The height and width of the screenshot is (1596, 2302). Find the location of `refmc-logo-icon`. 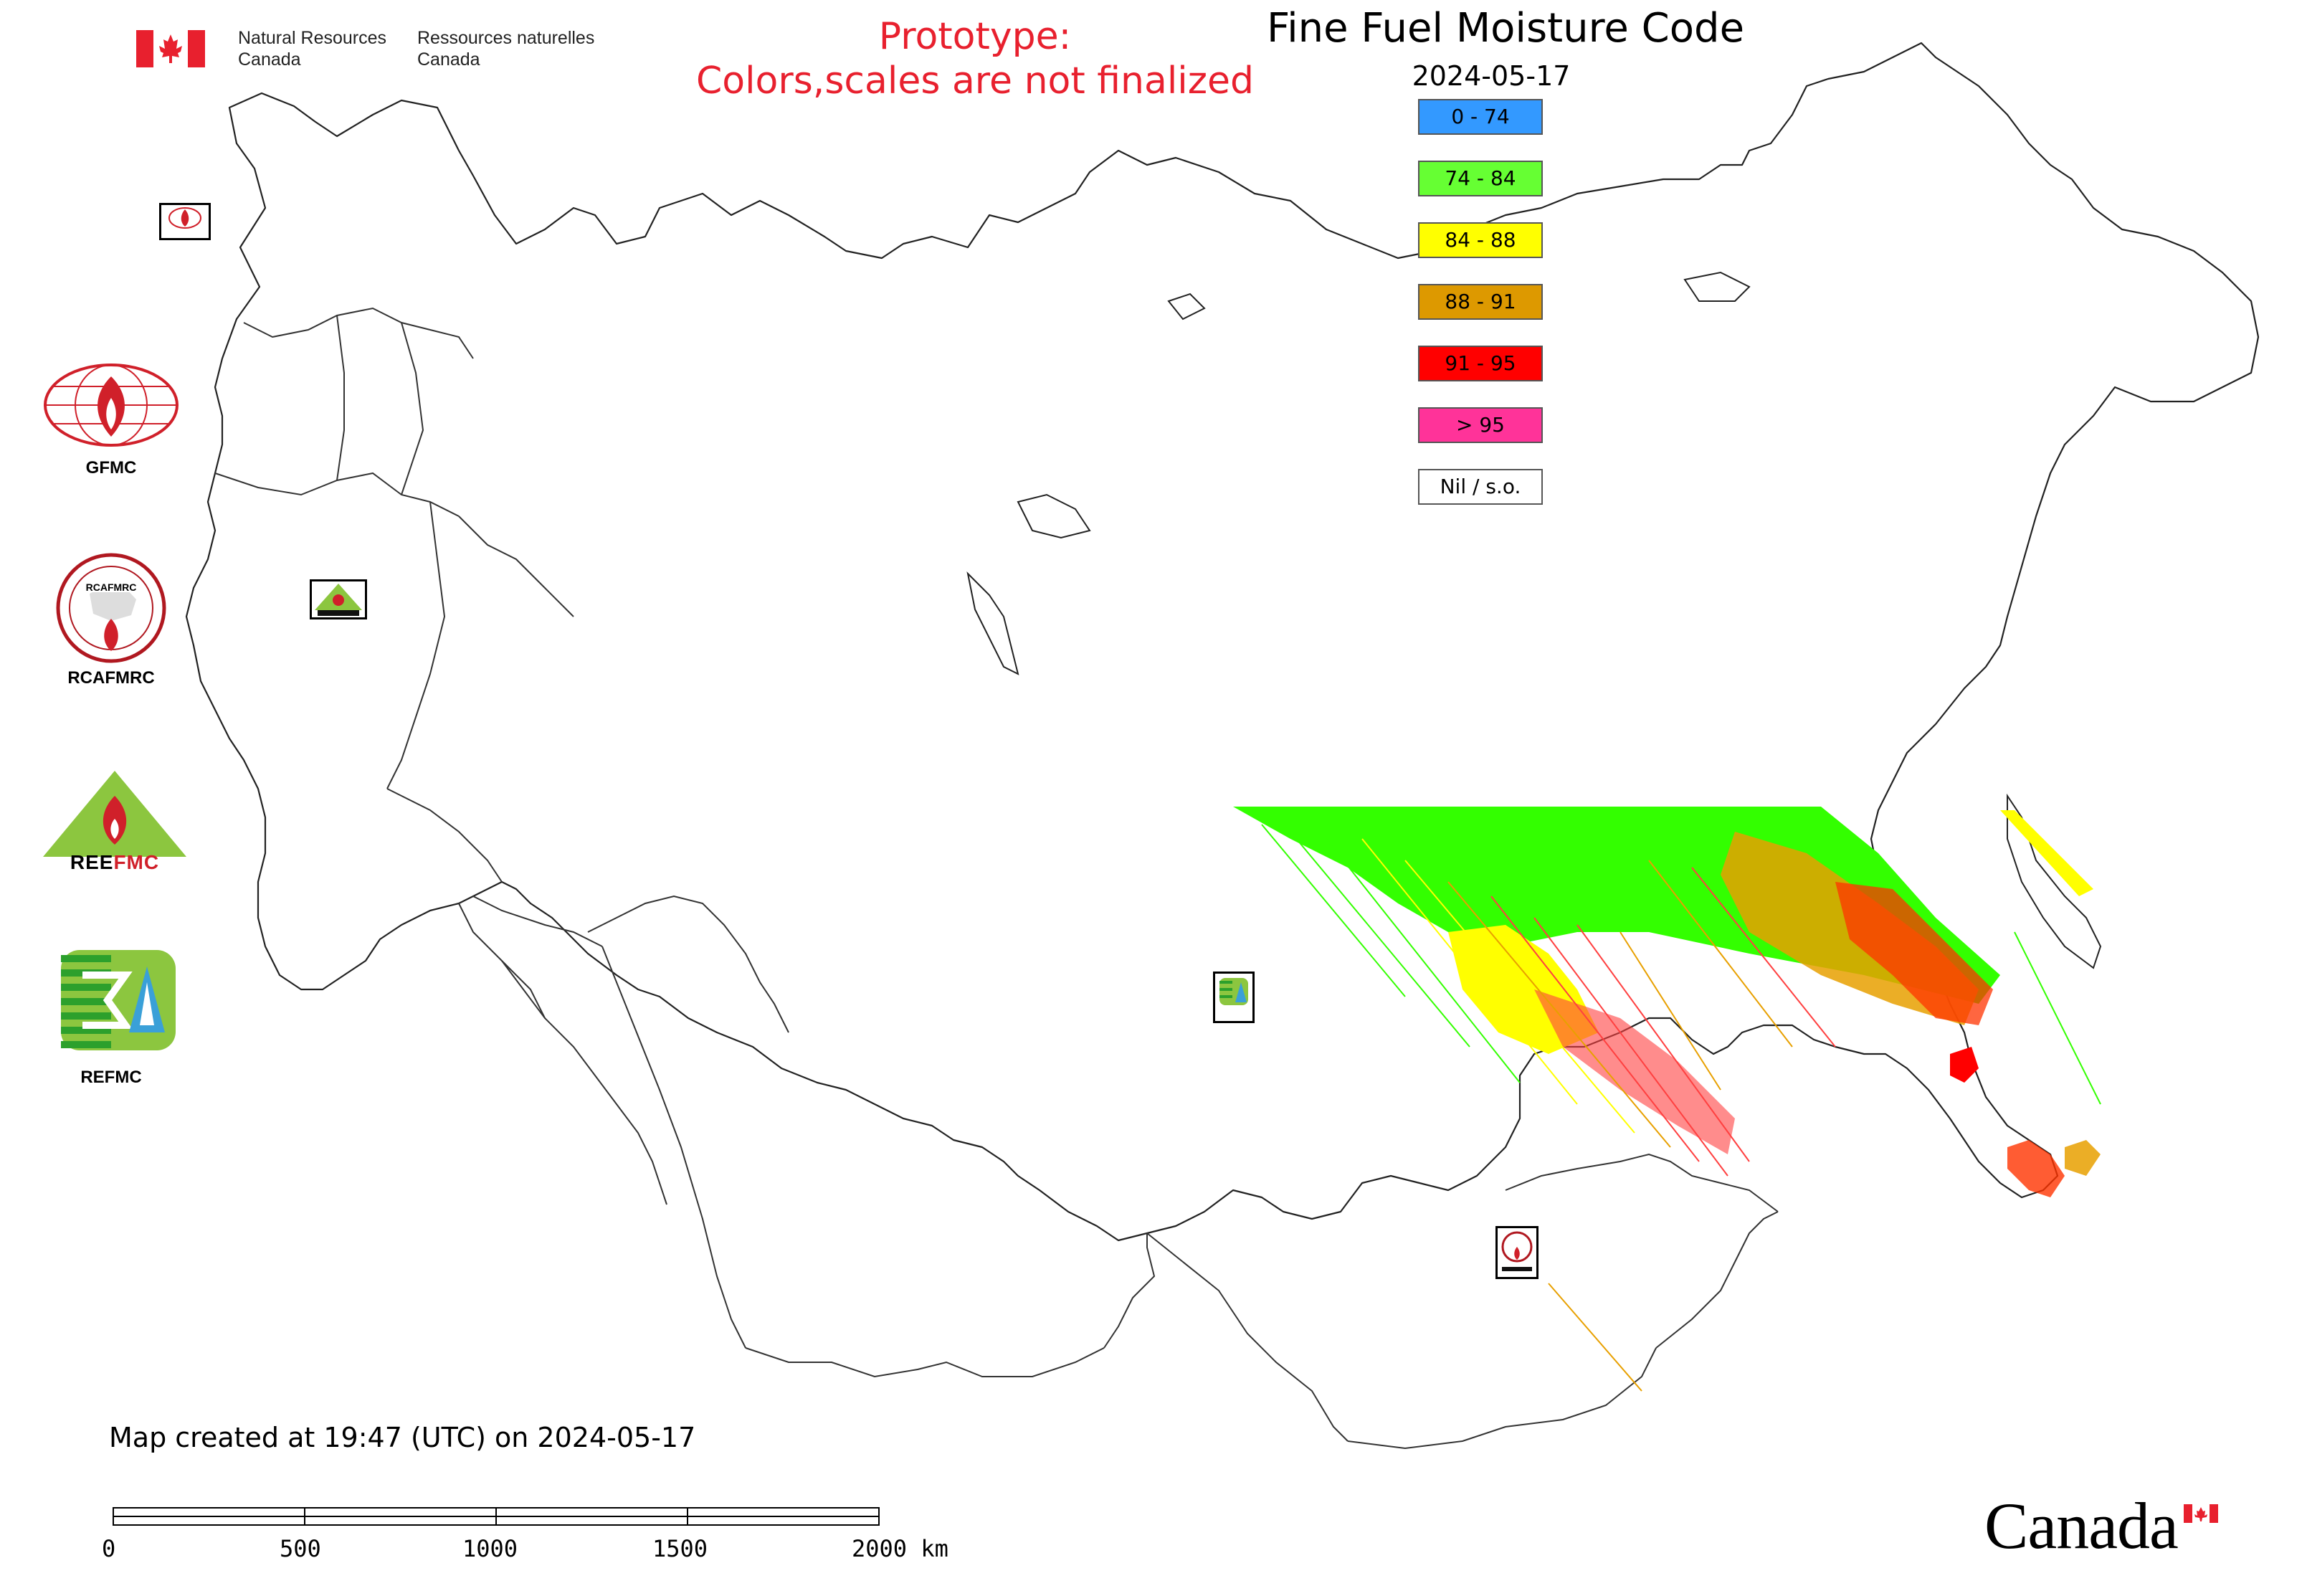

refmc-logo-icon is located at coordinates (119, 1000).